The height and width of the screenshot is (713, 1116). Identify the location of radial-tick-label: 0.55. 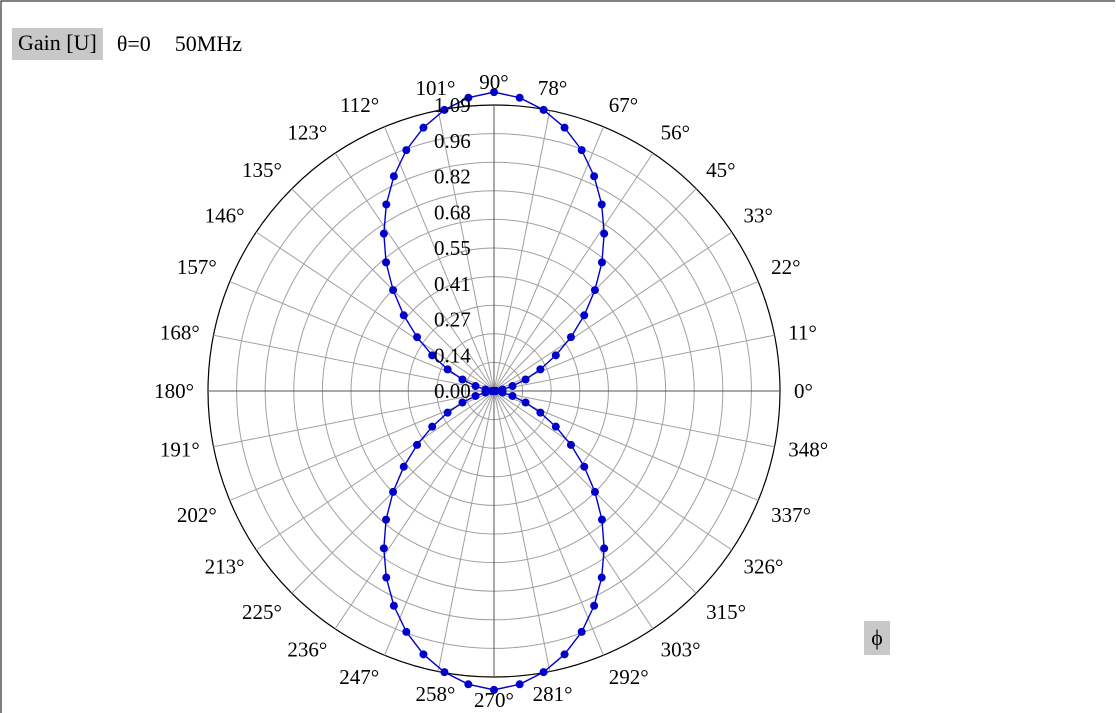
(452, 248).